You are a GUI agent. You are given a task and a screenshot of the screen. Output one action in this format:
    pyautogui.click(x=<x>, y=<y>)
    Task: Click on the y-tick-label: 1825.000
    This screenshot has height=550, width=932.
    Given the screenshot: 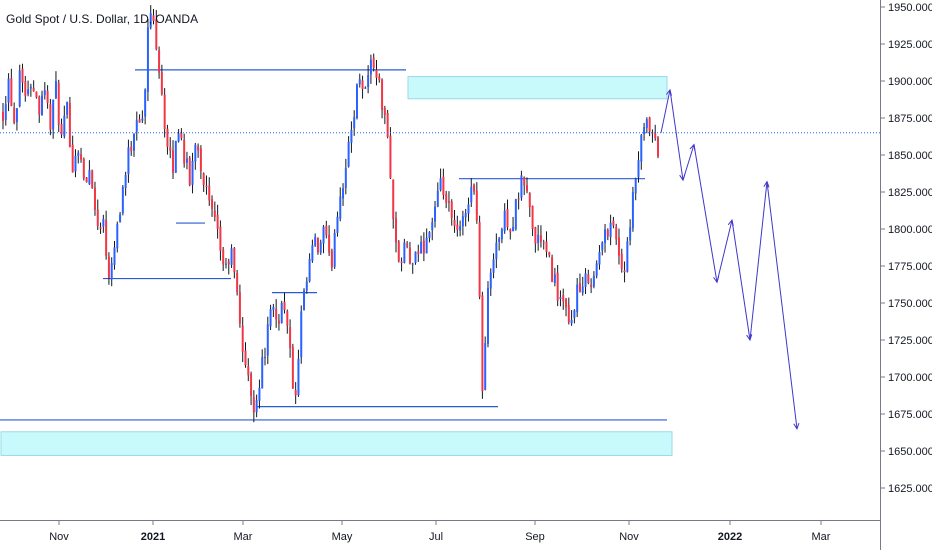 What is the action you would take?
    pyautogui.click(x=910, y=193)
    